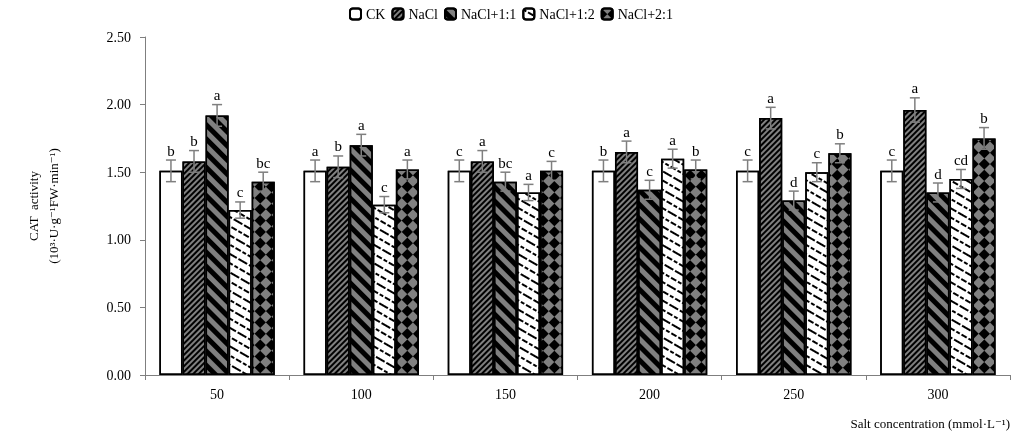 The image size is (1022, 439). Describe the element at coordinates (423, 14) in the screenshot. I see `legend-label: NaCl` at that location.